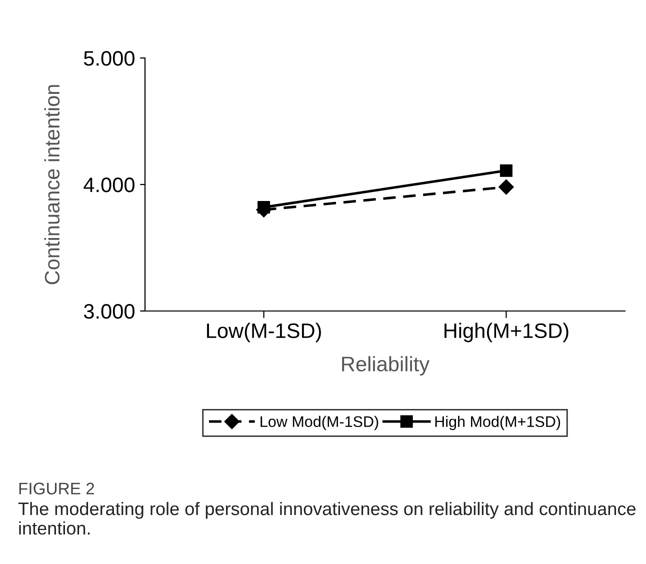  What do you see at coordinates (497, 423) in the screenshot?
I see `legend-label: High Mod(M+1SD)` at bounding box center [497, 423].